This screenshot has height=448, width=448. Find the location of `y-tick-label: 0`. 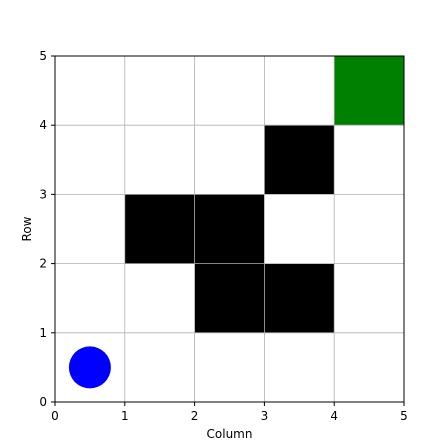

y-tick-label: 0 is located at coordinates (43, 402).